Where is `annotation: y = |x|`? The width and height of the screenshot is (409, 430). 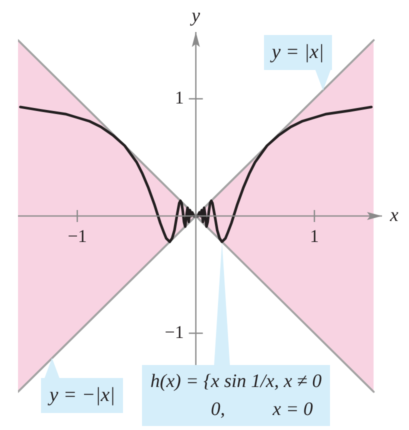 annotation: y = |x| is located at coordinates (298, 52).